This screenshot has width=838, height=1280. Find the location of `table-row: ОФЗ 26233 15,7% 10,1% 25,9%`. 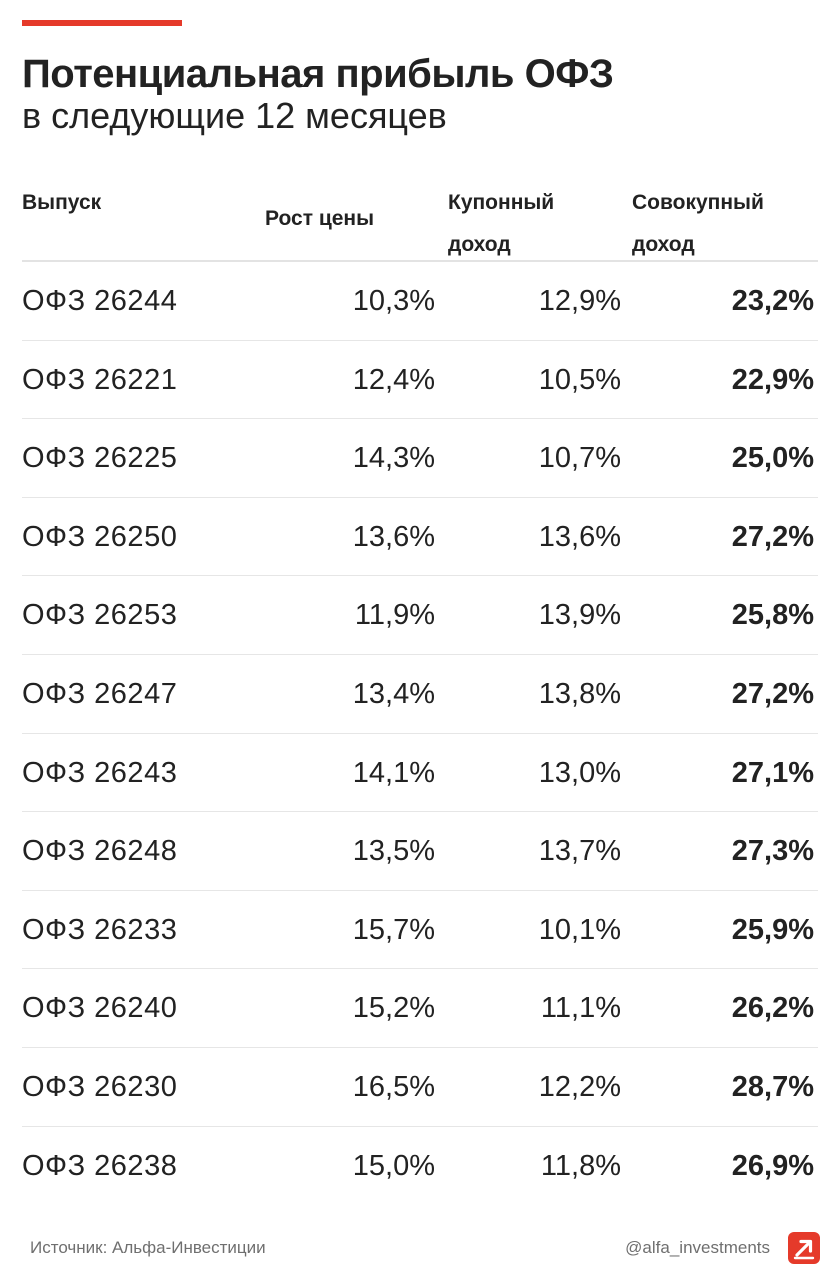

table-row: ОФЗ 26233 15,7% 10,1% 25,9% is located at coordinates (420, 930).